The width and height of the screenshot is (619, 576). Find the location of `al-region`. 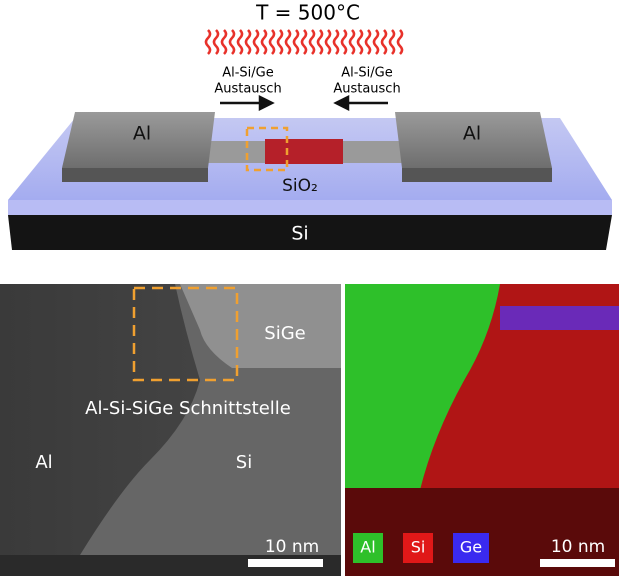

al-region is located at coordinates (422, 387).